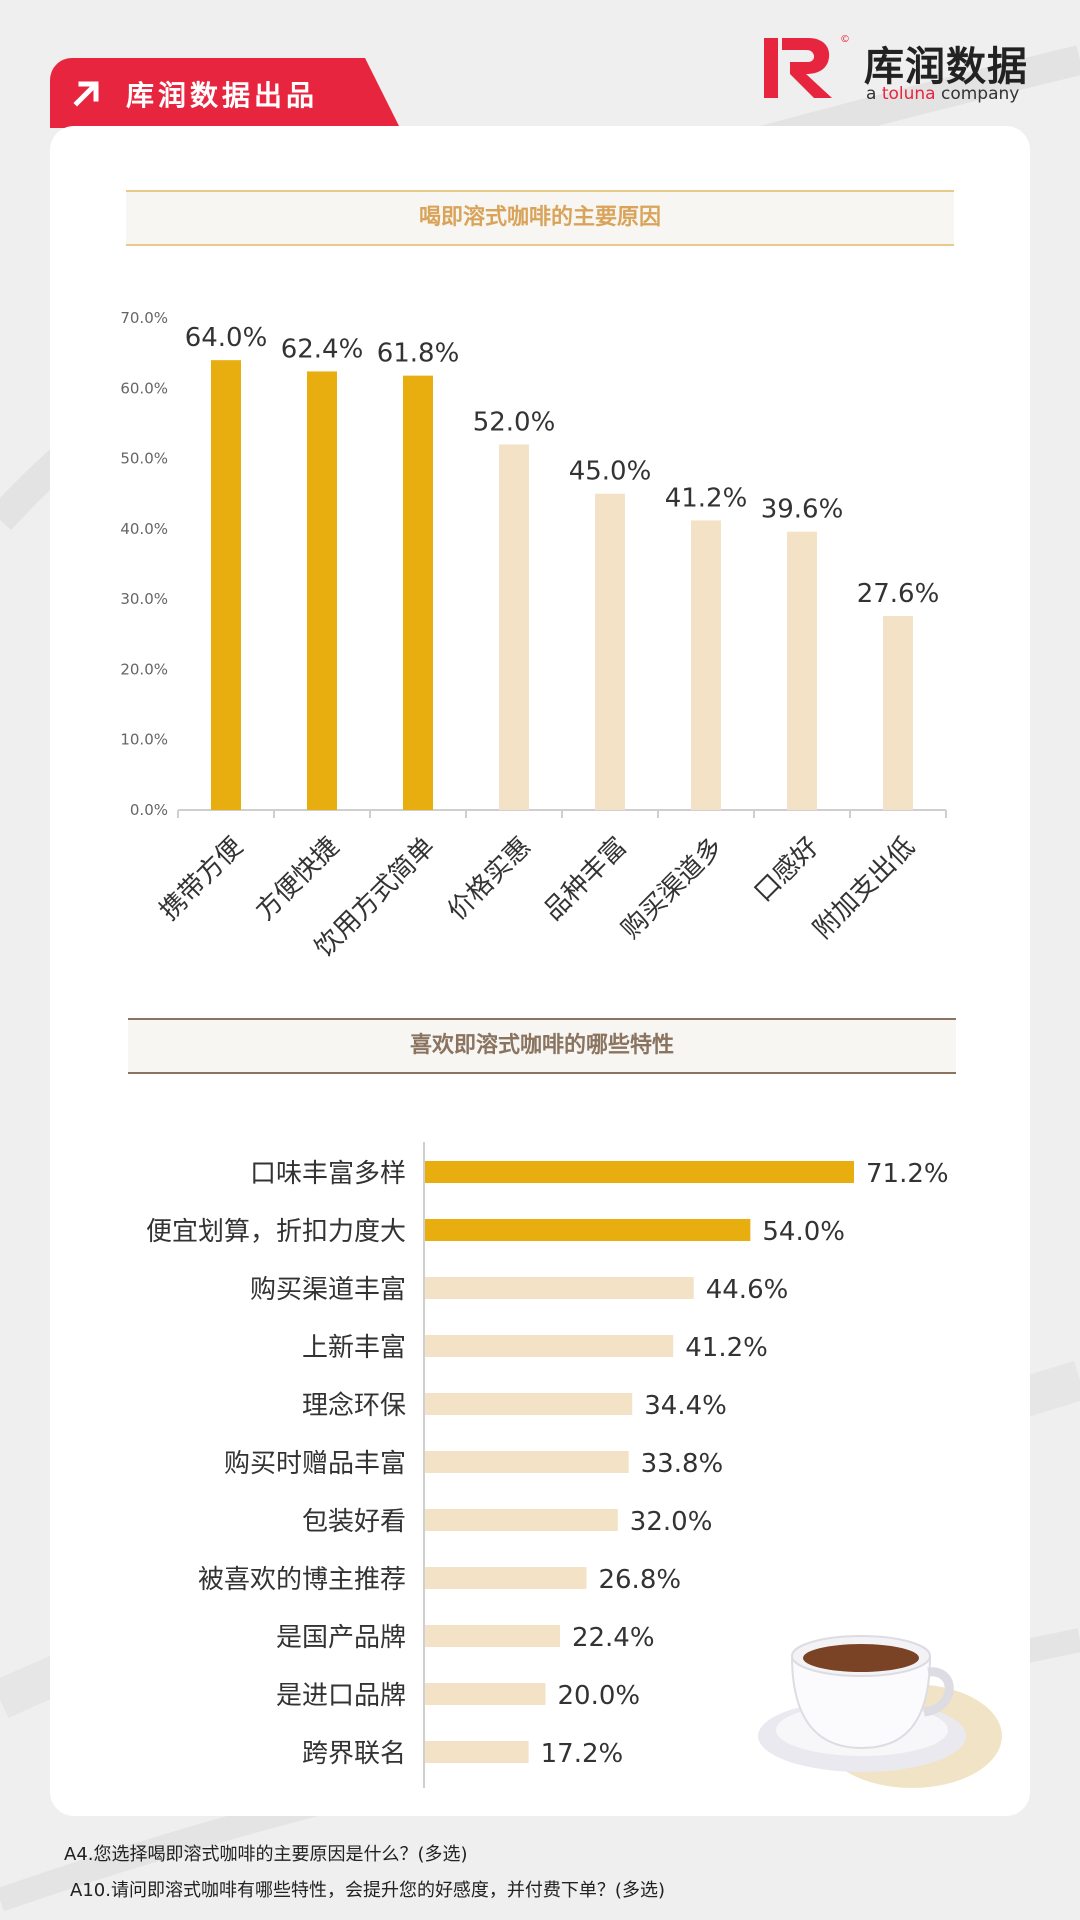 The width and height of the screenshot is (1080, 1920). Describe the element at coordinates (341, 1696) in the screenshot. I see `y-category-label: 是进口品牌` at that location.